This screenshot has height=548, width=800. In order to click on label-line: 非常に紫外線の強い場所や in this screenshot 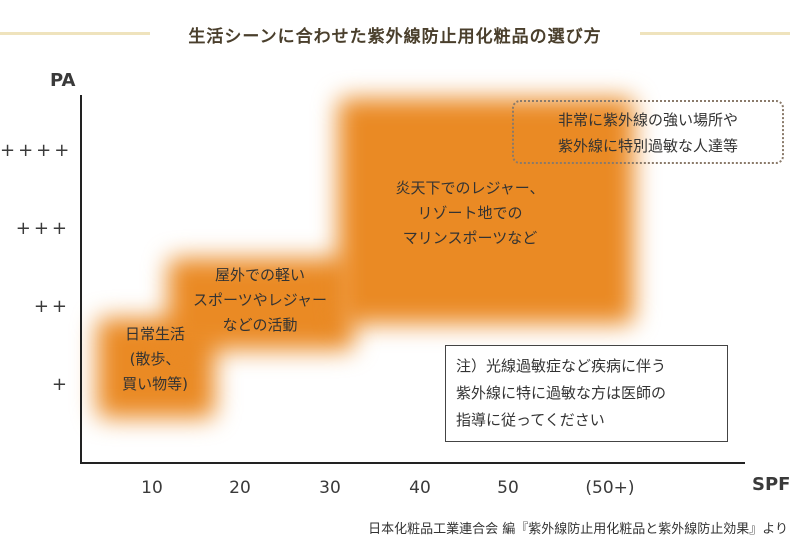, I will do `click(647, 120)`.